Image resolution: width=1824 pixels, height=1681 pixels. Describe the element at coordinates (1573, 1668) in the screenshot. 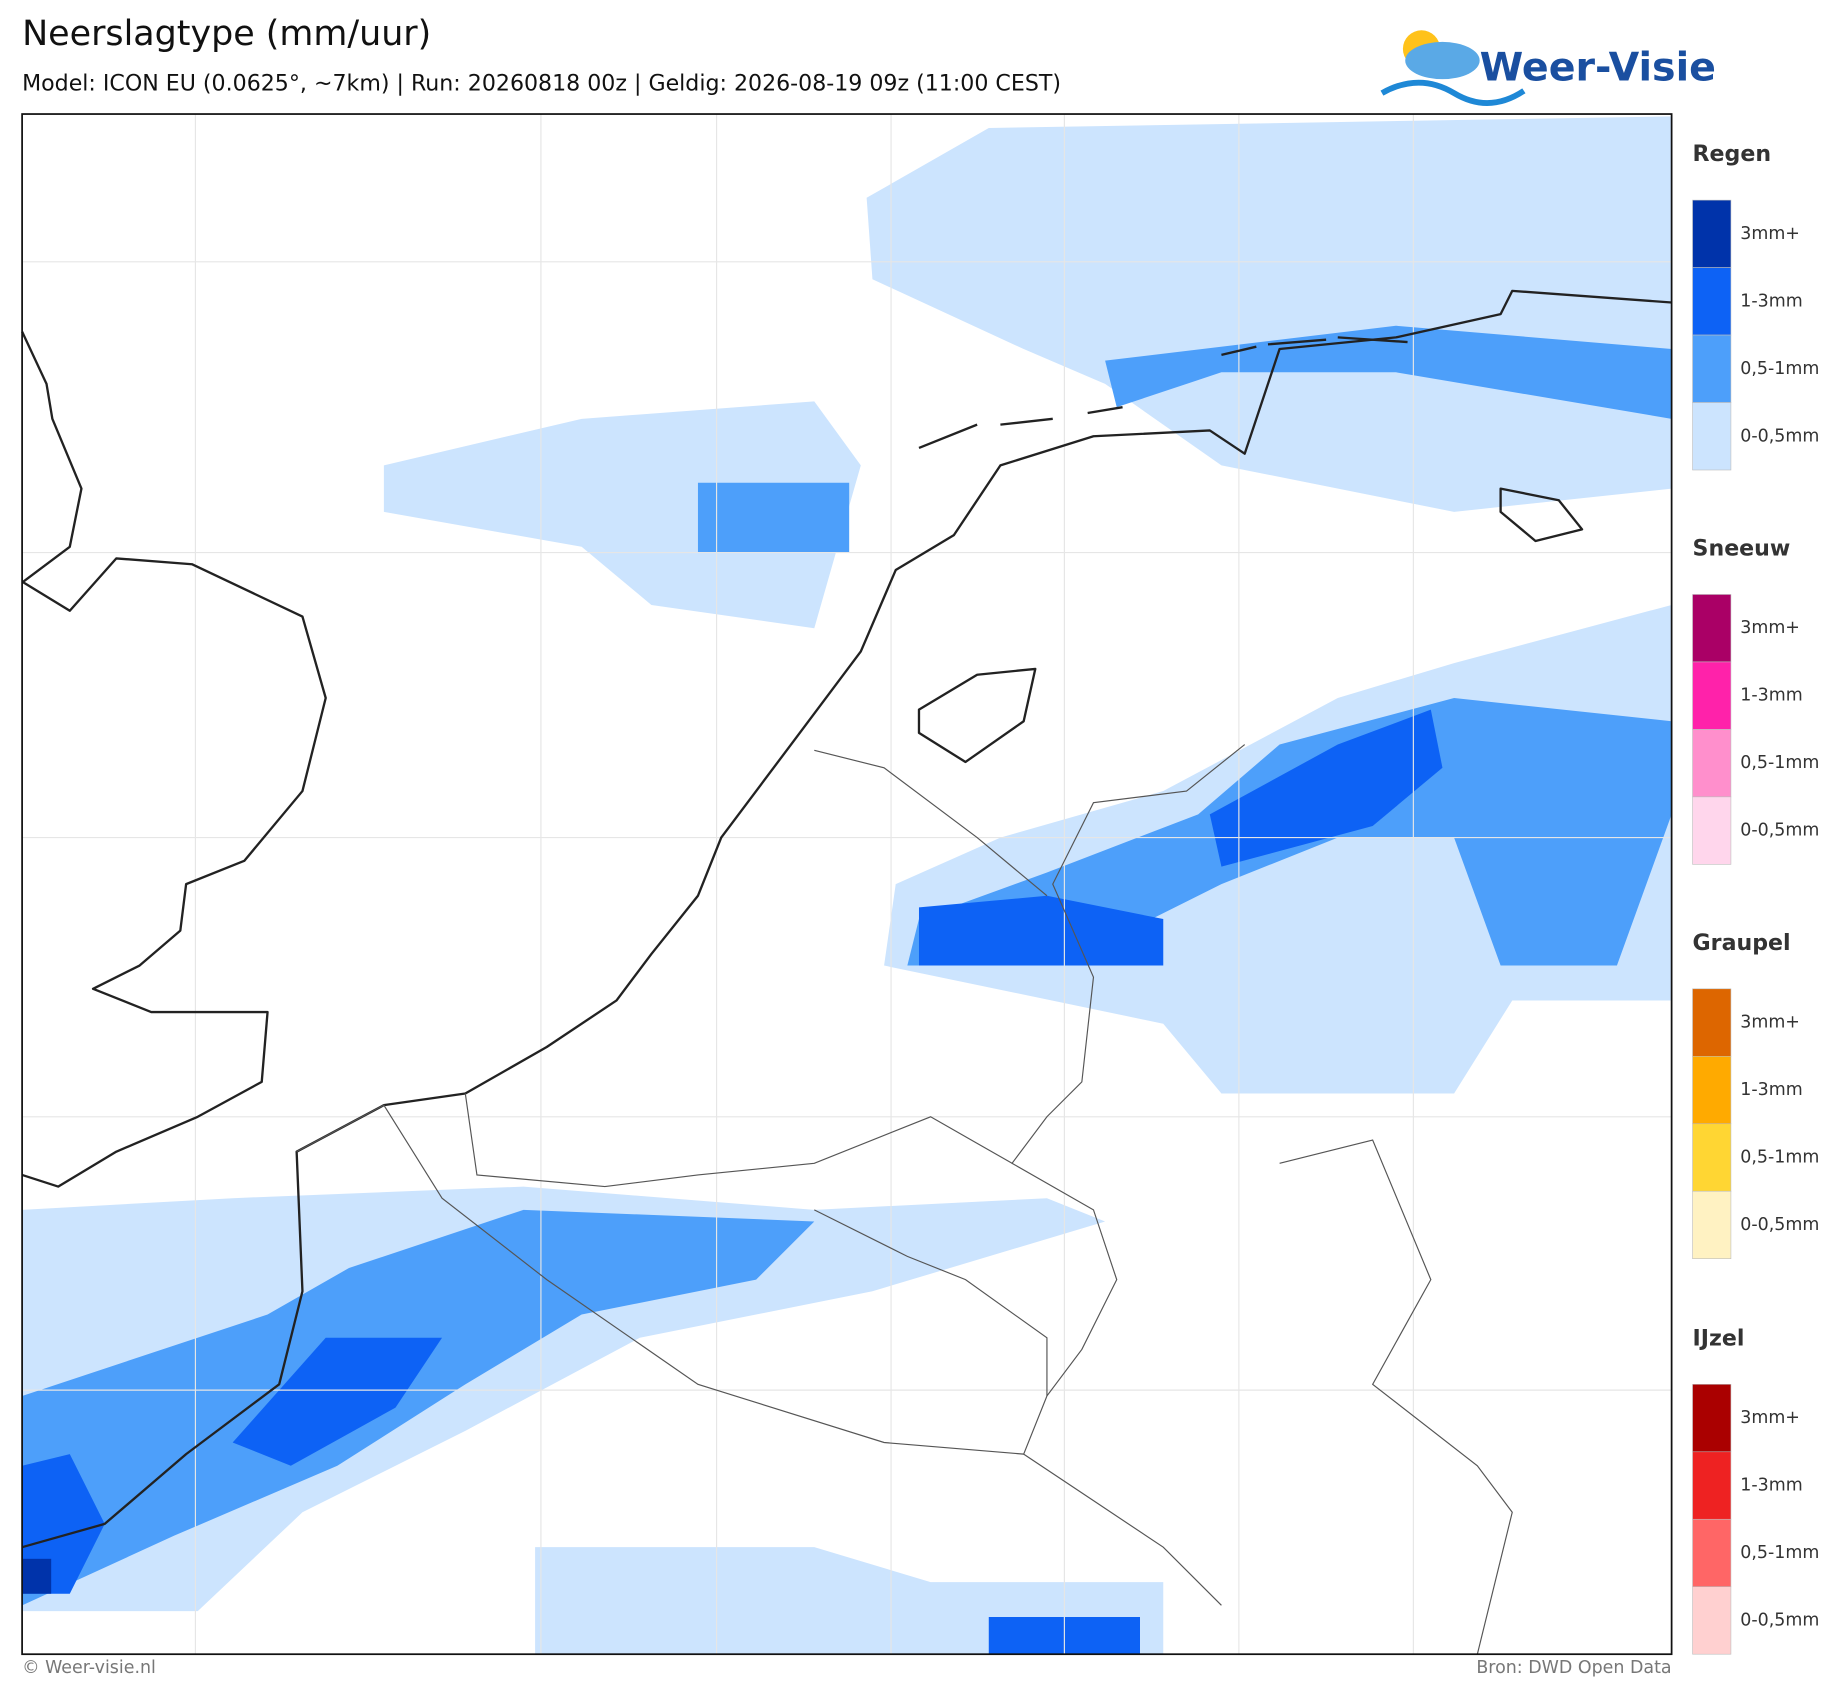

I see `footer-right: Bron: DWD Open Data` at that location.